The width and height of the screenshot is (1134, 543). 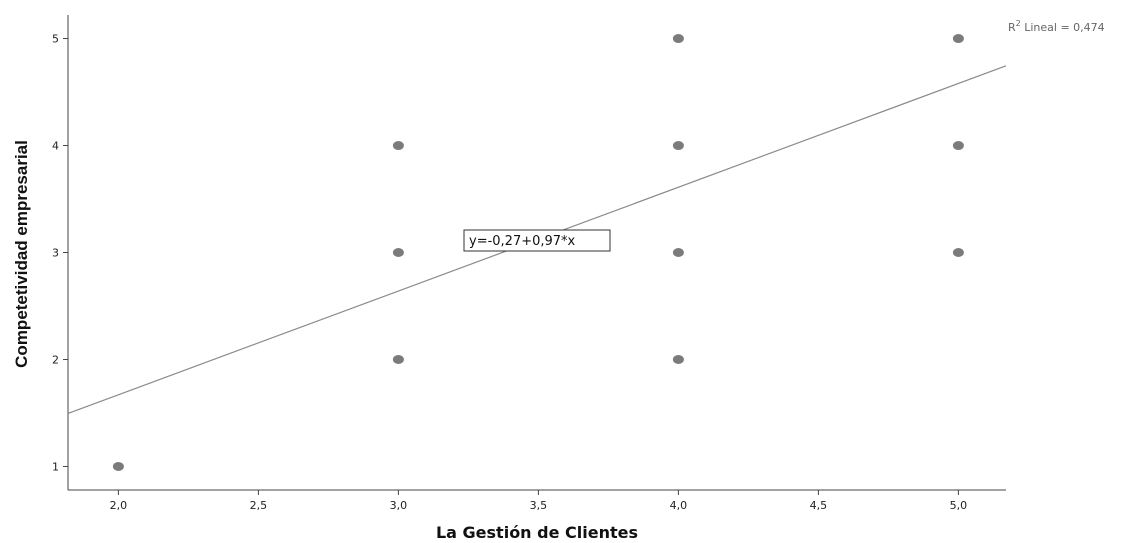 What do you see at coordinates (679, 505) in the screenshot?
I see `x-tick-label: 4,0` at bounding box center [679, 505].